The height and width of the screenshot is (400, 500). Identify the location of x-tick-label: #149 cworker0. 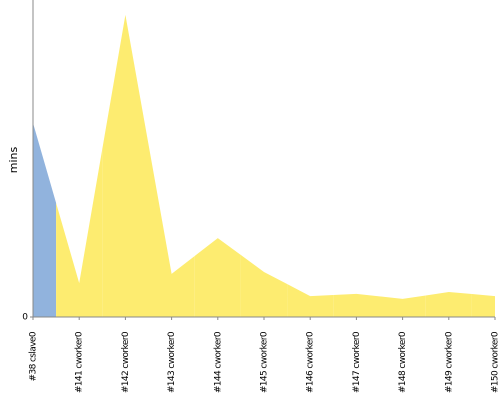
(449, 362).